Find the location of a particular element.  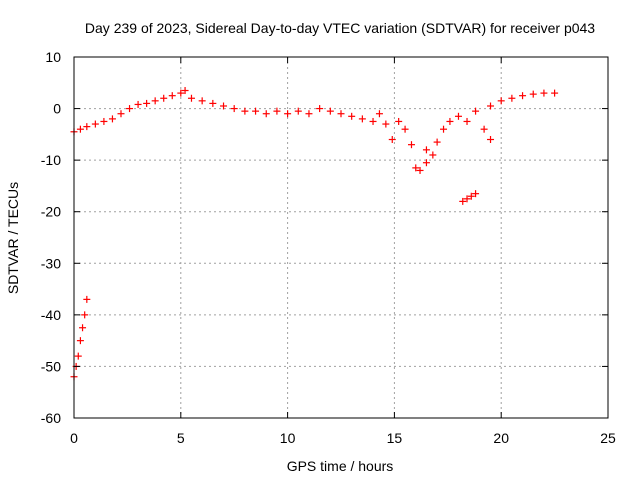

y-axis-label: SDTVAR / TECUs is located at coordinates (13, 238).